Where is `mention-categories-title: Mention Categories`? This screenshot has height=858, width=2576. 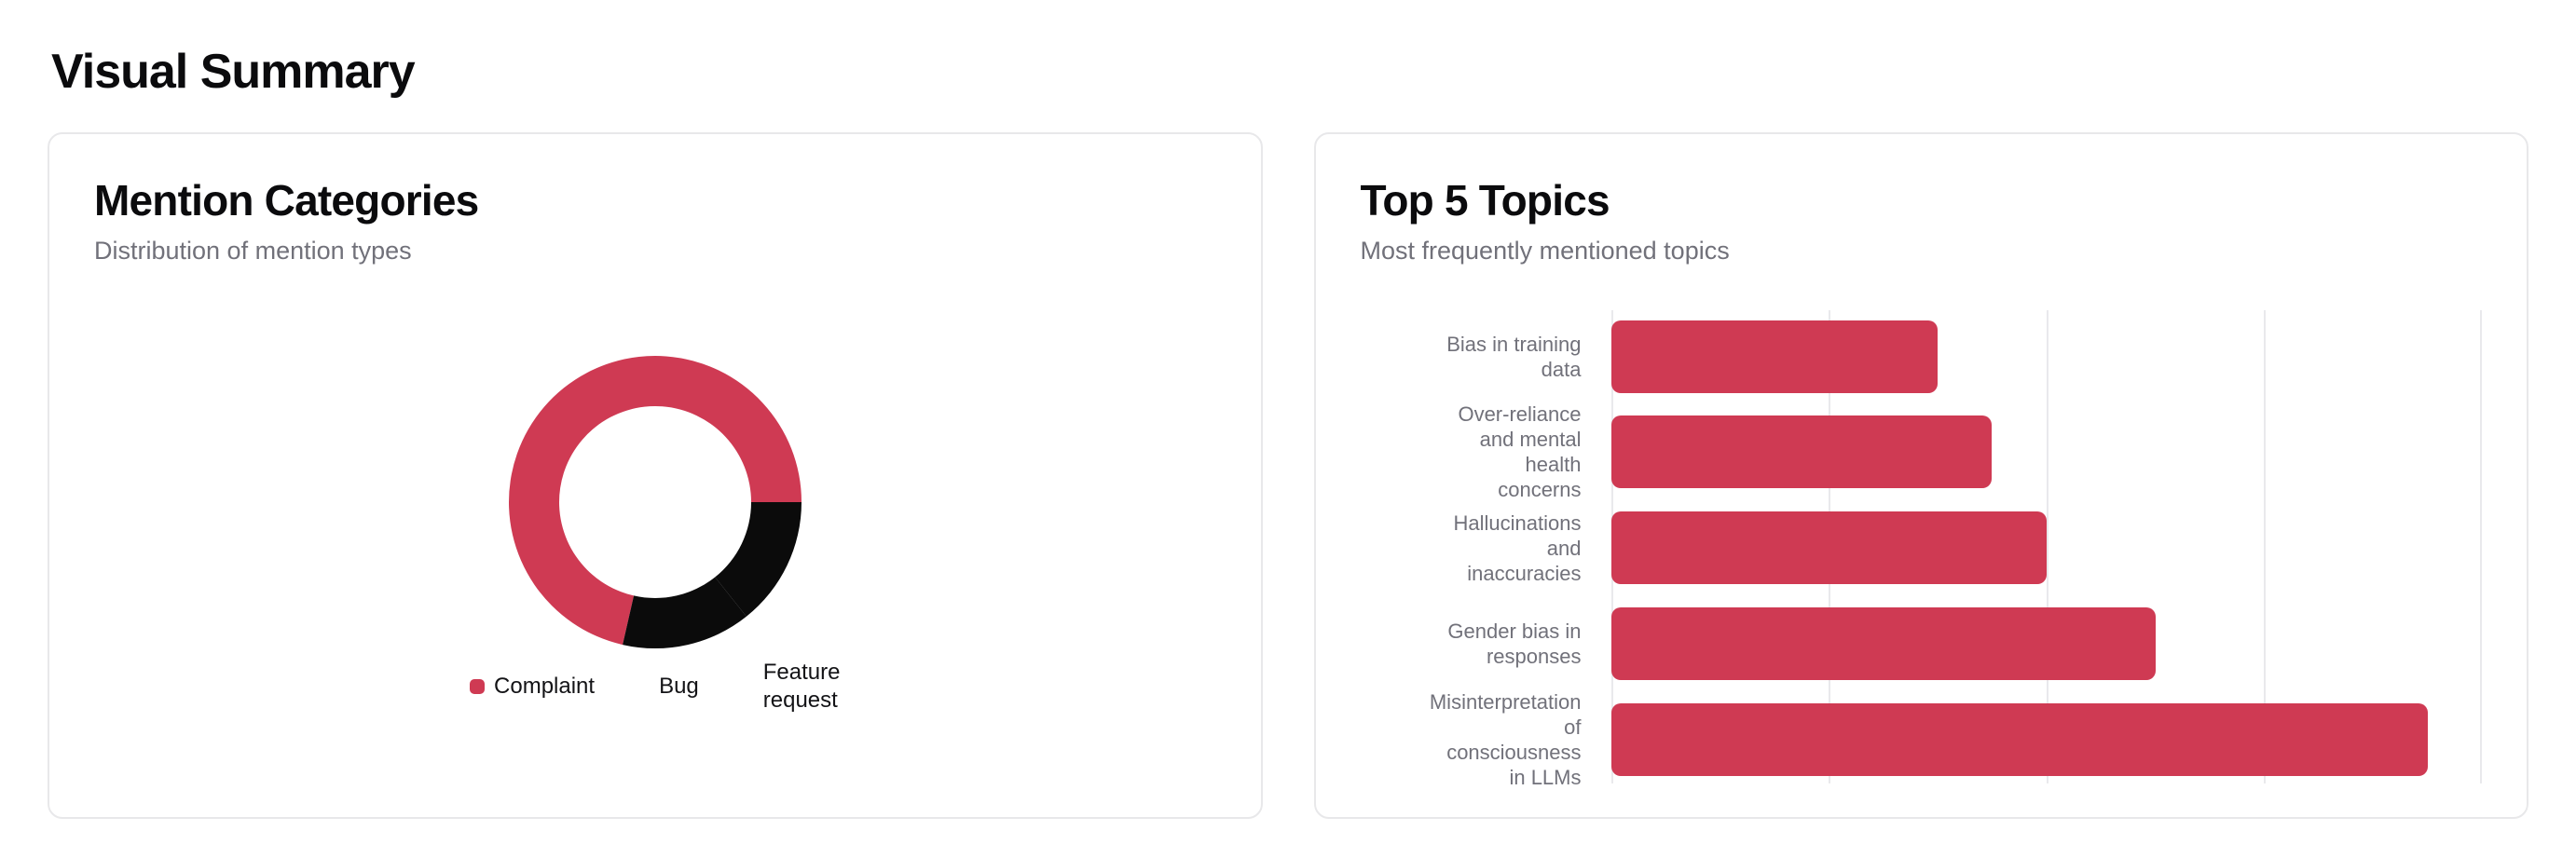
mention-categories-title: Mention Categories is located at coordinates (286, 200).